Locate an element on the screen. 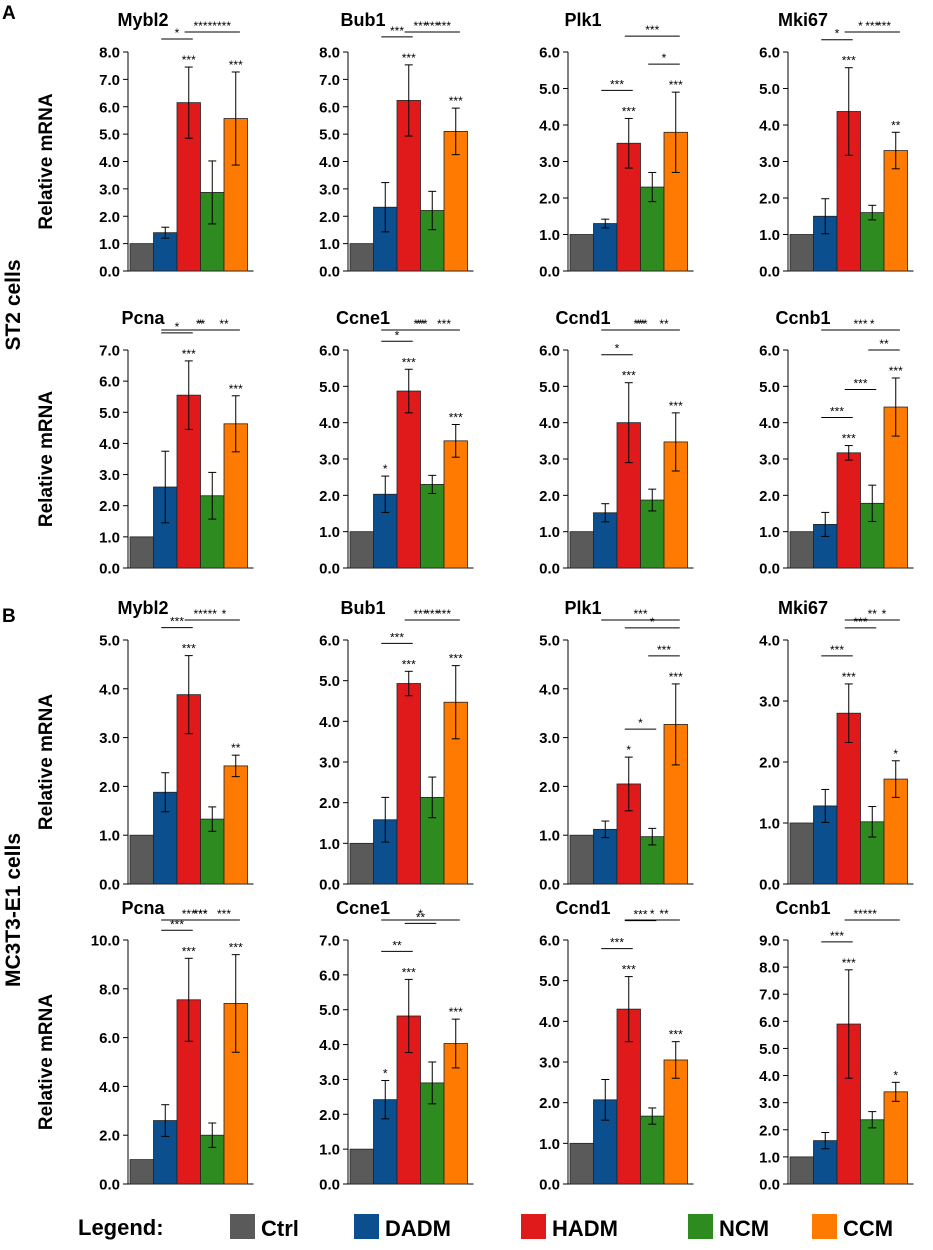 This screenshot has height=1250, width=933. chart-title: Pcna is located at coordinates (143, 318).